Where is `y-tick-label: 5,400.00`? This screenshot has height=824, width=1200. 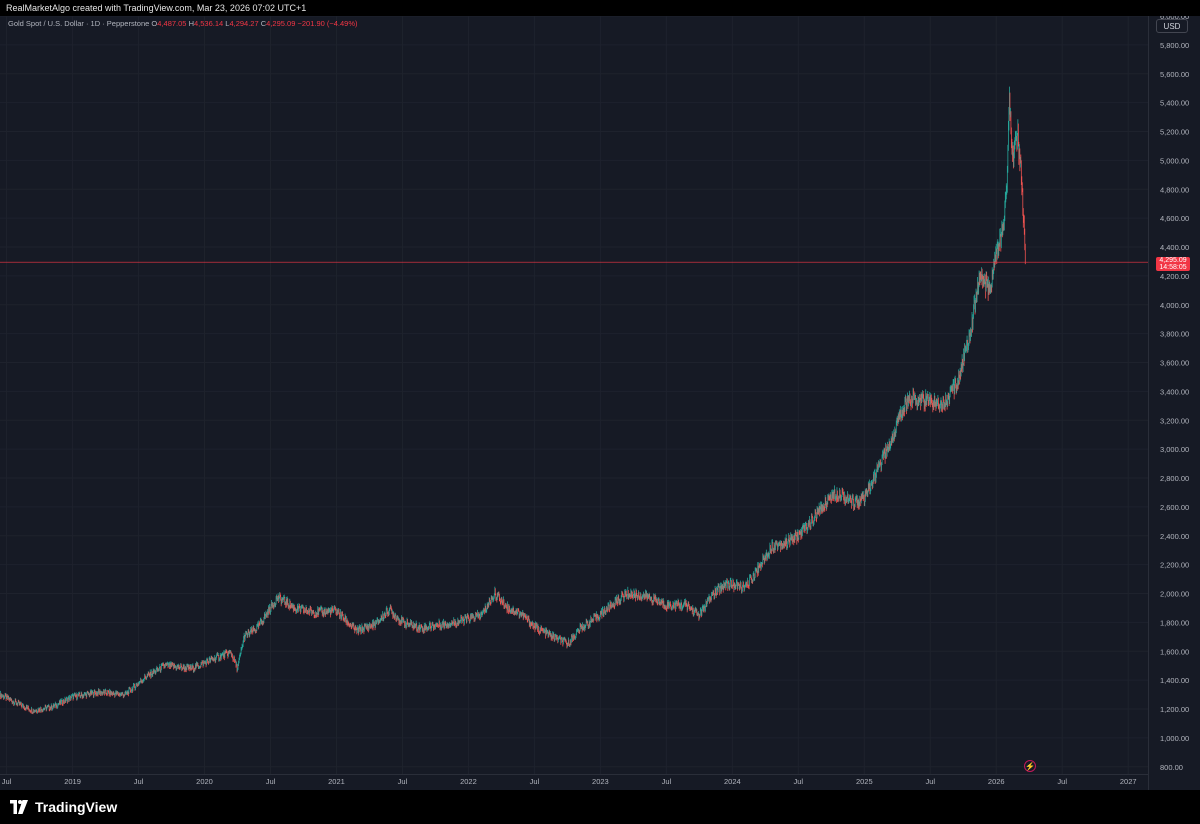 y-tick-label: 5,400.00 is located at coordinates (1174, 103).